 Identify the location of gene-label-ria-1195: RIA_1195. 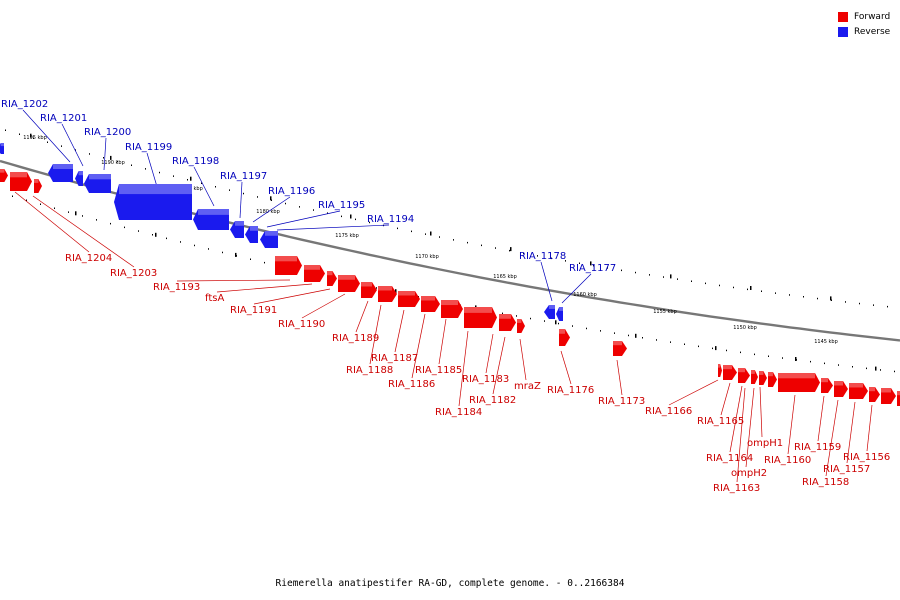
(341, 205).